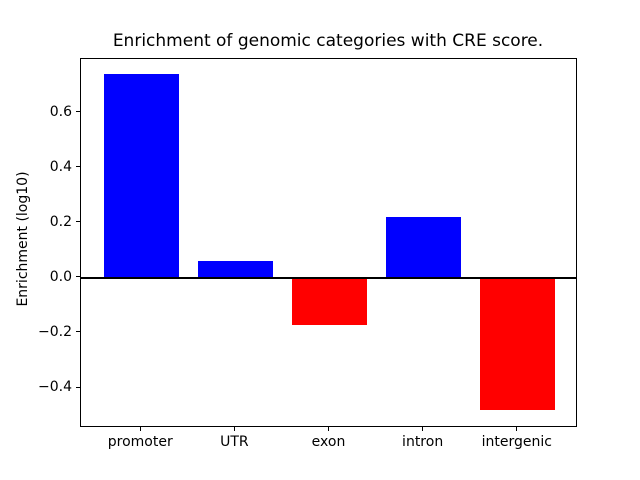 The height and width of the screenshot is (480, 640). I want to click on bar-intron, so click(423, 247).